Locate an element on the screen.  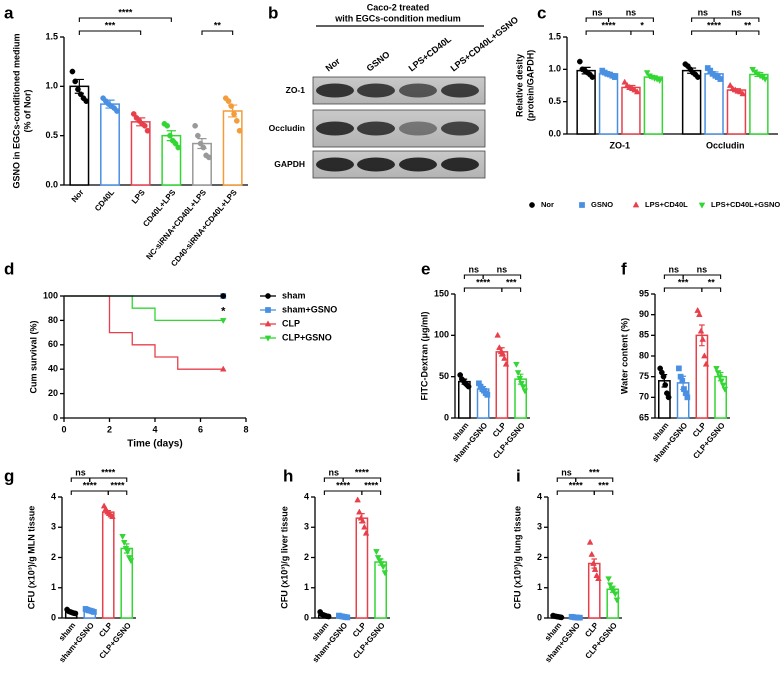
y-tick-label: 2 is located at coordinates (53, 557).